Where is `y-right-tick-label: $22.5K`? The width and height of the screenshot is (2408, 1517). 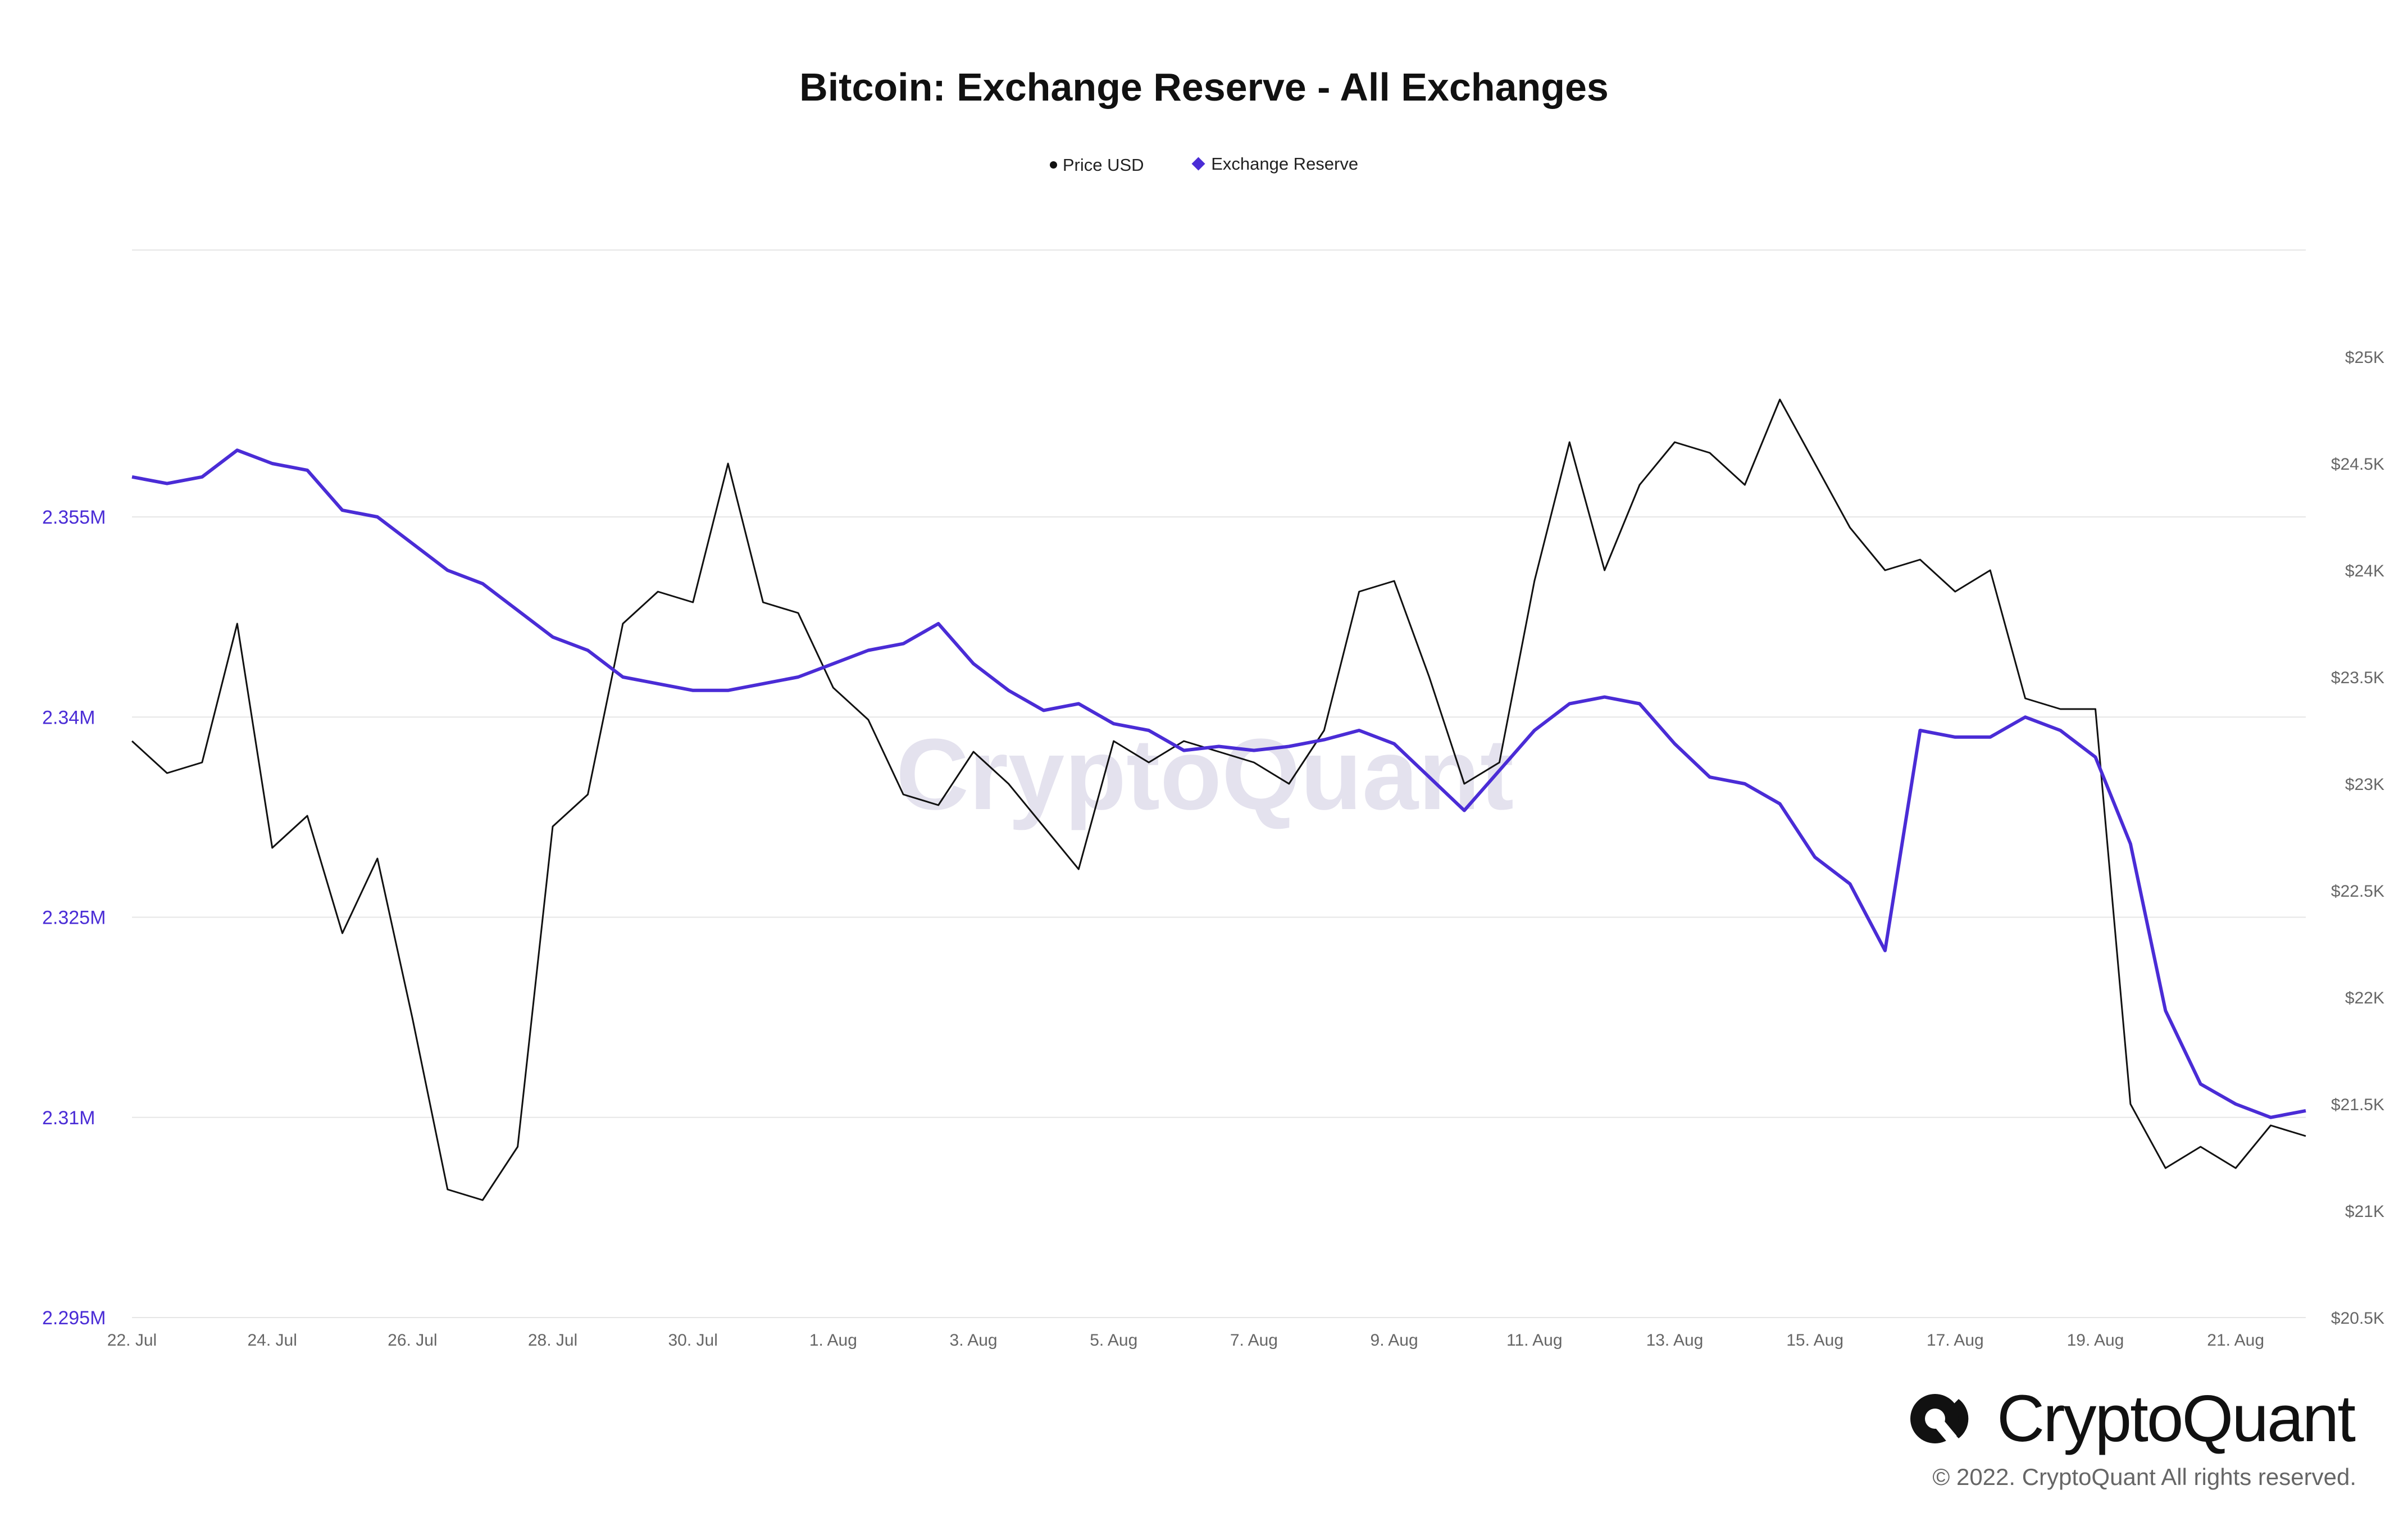
y-right-tick-label: $22.5K is located at coordinates (2357, 891).